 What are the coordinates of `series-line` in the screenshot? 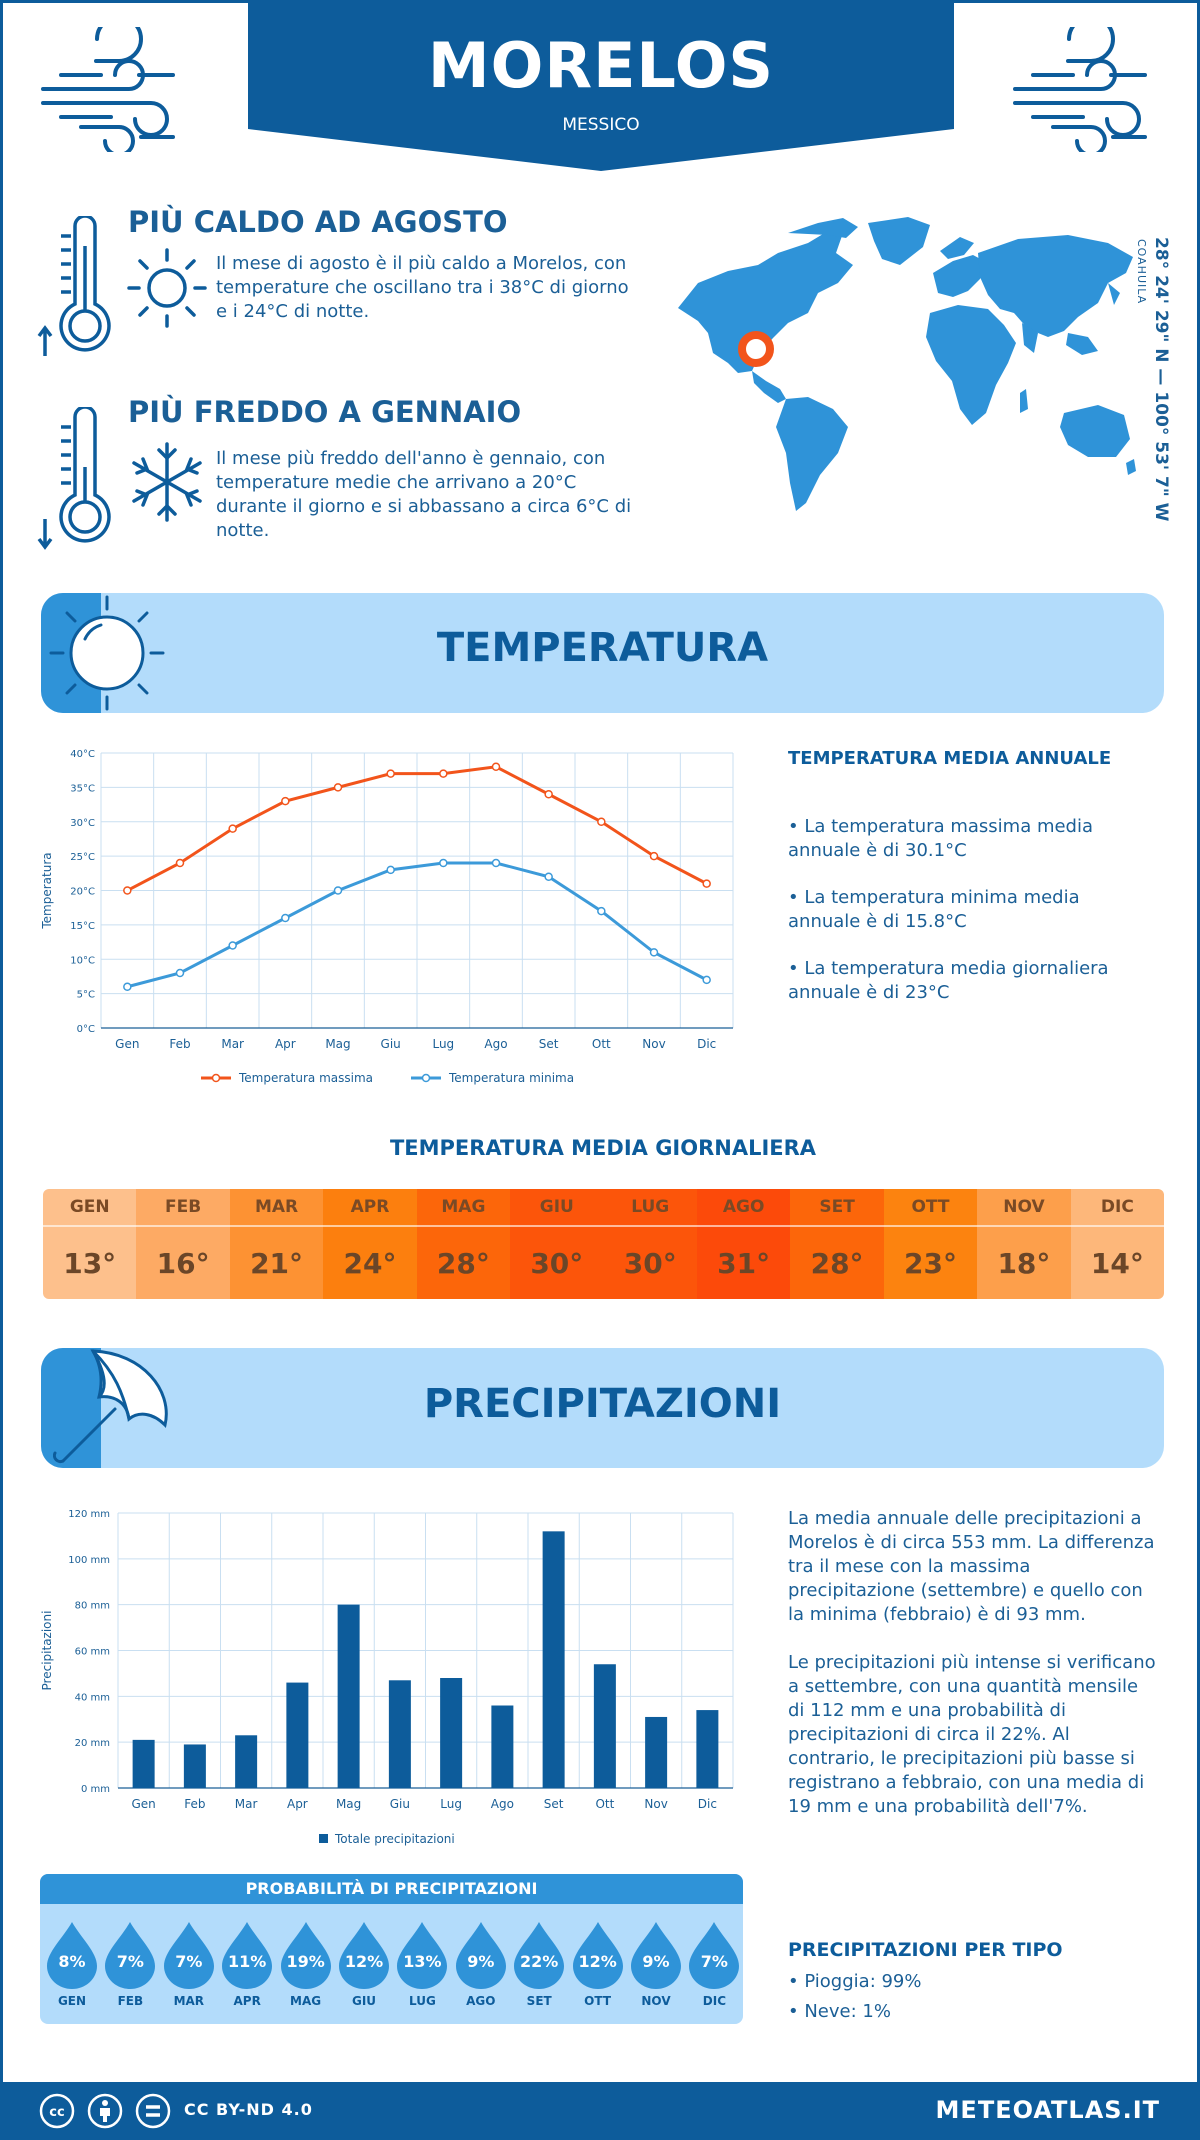 It's located at (417, 925).